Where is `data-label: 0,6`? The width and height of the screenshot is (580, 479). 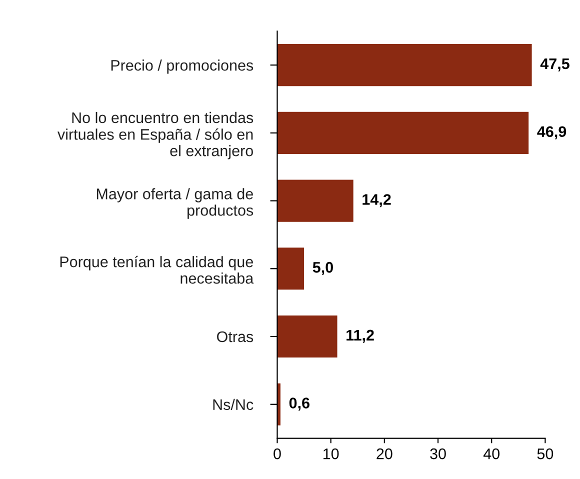 data-label: 0,6 is located at coordinates (299, 404).